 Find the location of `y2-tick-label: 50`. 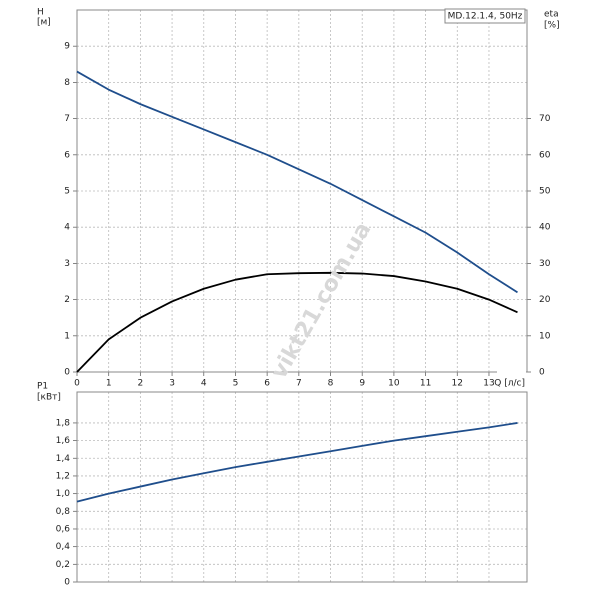

y2-tick-label: 50 is located at coordinates (545, 192).